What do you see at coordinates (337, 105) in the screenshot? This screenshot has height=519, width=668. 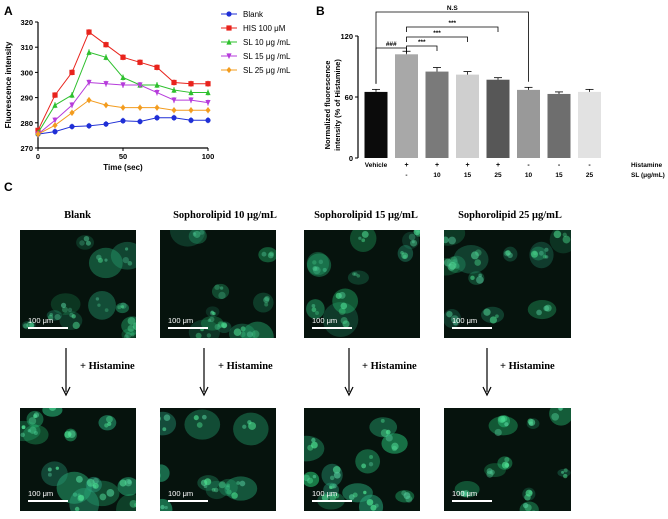 I see `y-axis-label-line2: intensity (% of Histamine)` at bounding box center [337, 105].